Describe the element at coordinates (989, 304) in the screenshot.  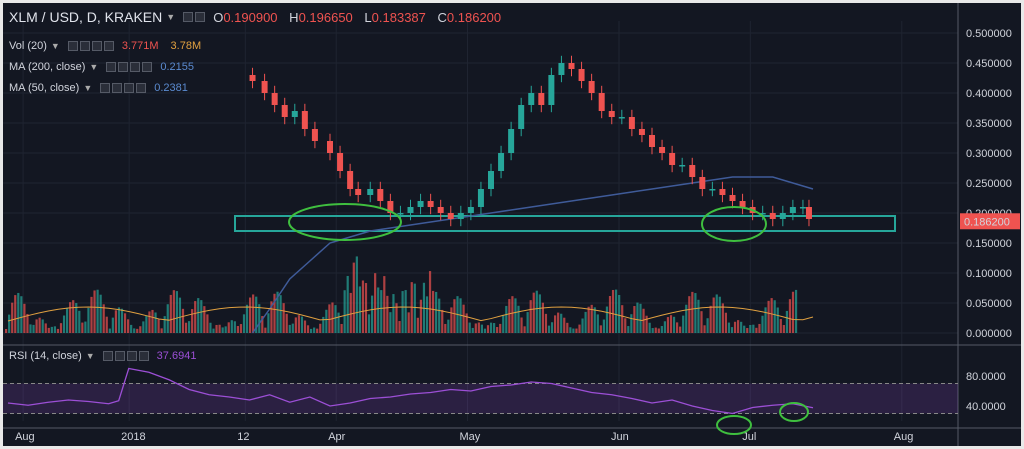
I see `y-tick-label: 0.050000` at that location.